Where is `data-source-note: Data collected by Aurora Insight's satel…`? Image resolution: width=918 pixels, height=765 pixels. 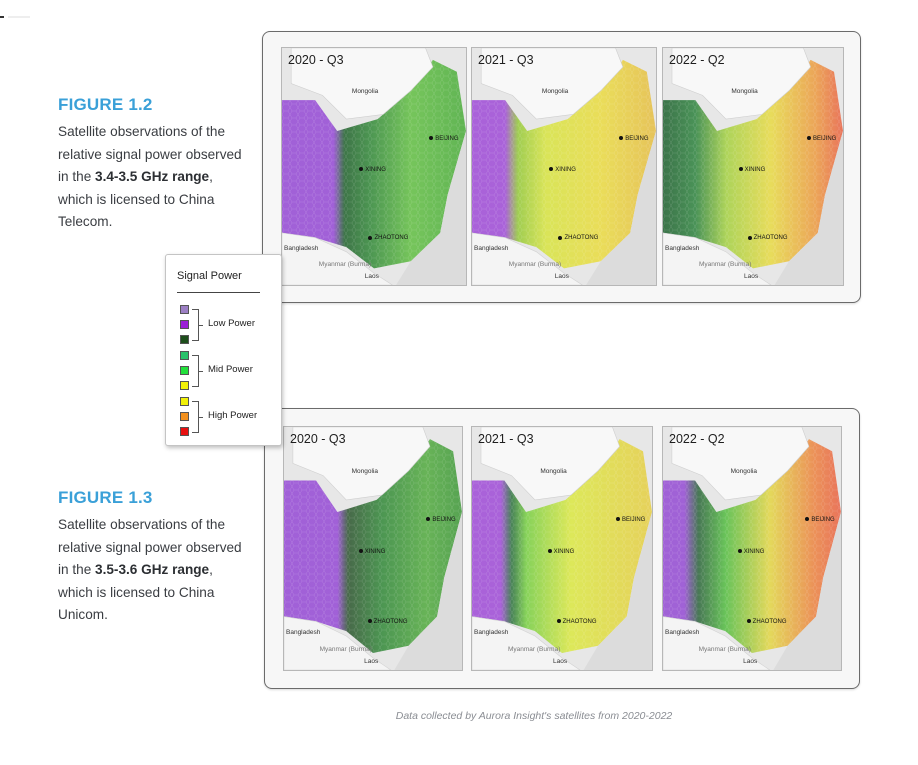 data-source-note: Data collected by Aurora Insight's satel… is located at coordinates (534, 716).